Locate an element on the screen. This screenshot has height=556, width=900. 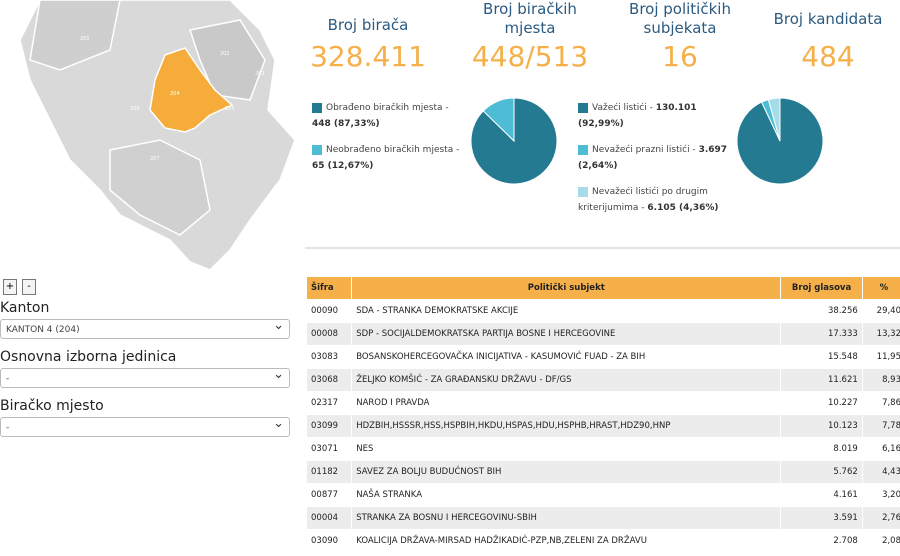
stat-value: 448/513 is located at coordinates (530, 56).